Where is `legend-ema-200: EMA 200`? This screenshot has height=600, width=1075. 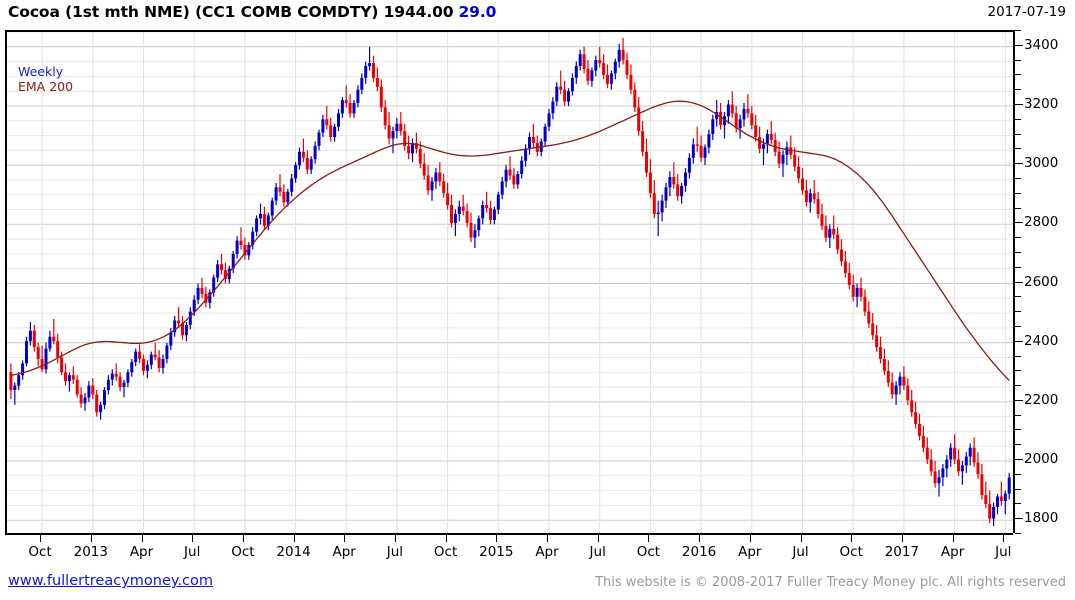
legend-ema-200: EMA 200 is located at coordinates (46, 86).